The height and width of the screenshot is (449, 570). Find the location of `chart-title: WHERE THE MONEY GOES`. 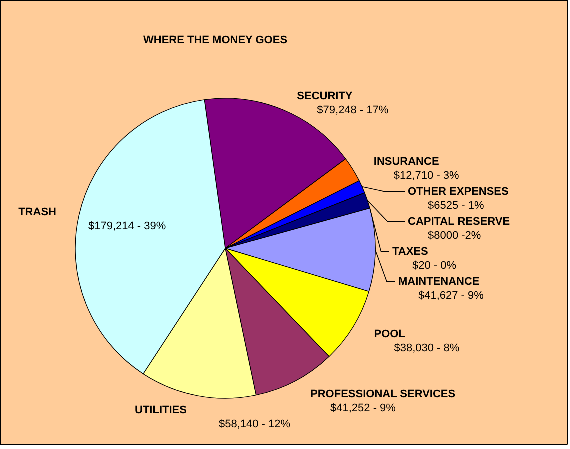

chart-title: WHERE THE MONEY GOES is located at coordinates (216, 40).